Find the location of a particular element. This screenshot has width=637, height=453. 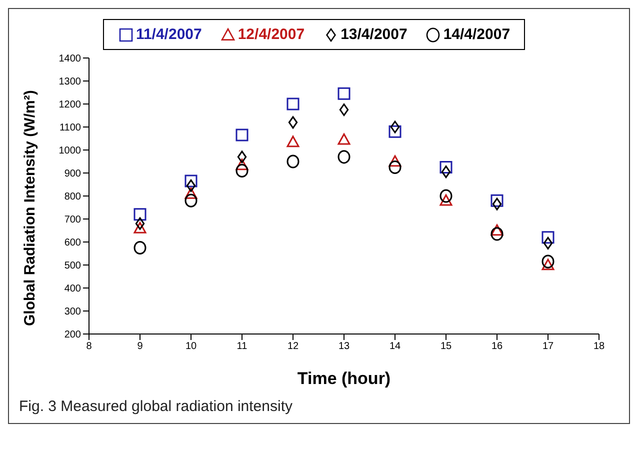

x-tick-label: 12 is located at coordinates (293, 346).